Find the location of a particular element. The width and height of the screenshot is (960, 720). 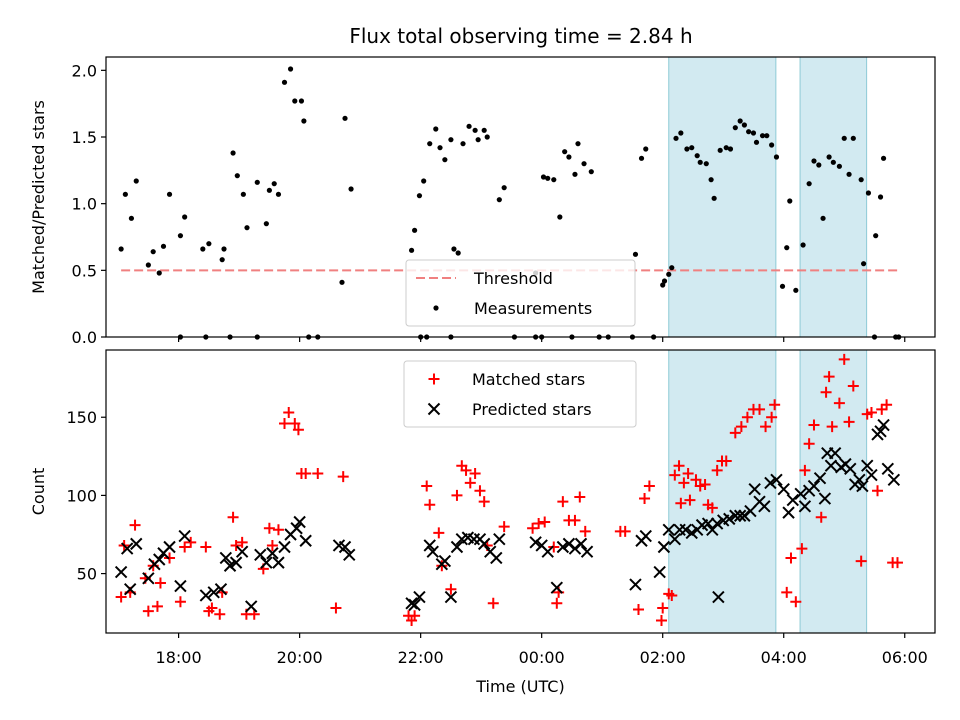

legend-label: Threshold is located at coordinates (513, 278).